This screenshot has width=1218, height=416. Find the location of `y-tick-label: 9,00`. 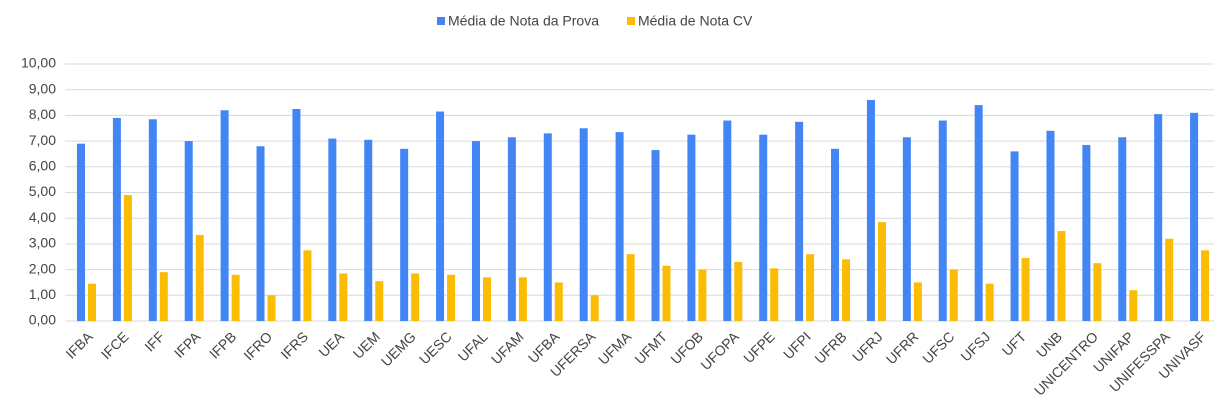

y-tick-label: 9,00 is located at coordinates (42, 88).